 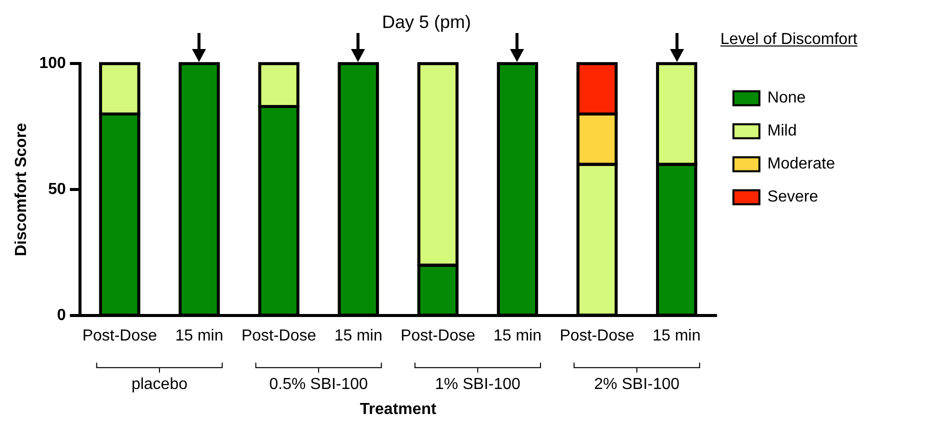 What do you see at coordinates (61, 315) in the screenshot?
I see `y-tick-label: 0` at bounding box center [61, 315].